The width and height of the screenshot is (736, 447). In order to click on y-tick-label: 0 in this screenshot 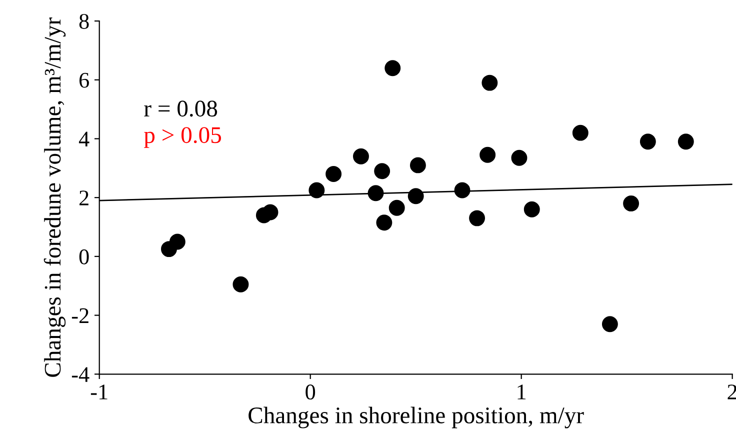, I will do `click(84, 256)`.